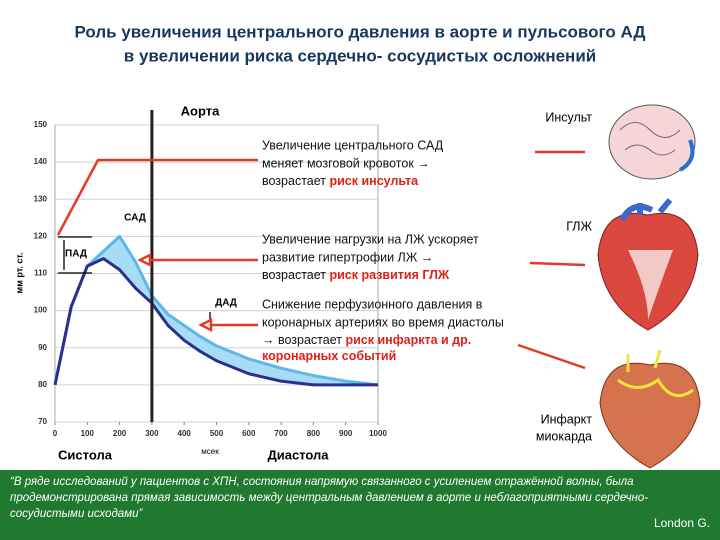 This screenshot has width=720, height=540. What do you see at coordinates (374, 181) in the screenshot?
I see `note-highlight: риск инсульта` at bounding box center [374, 181].